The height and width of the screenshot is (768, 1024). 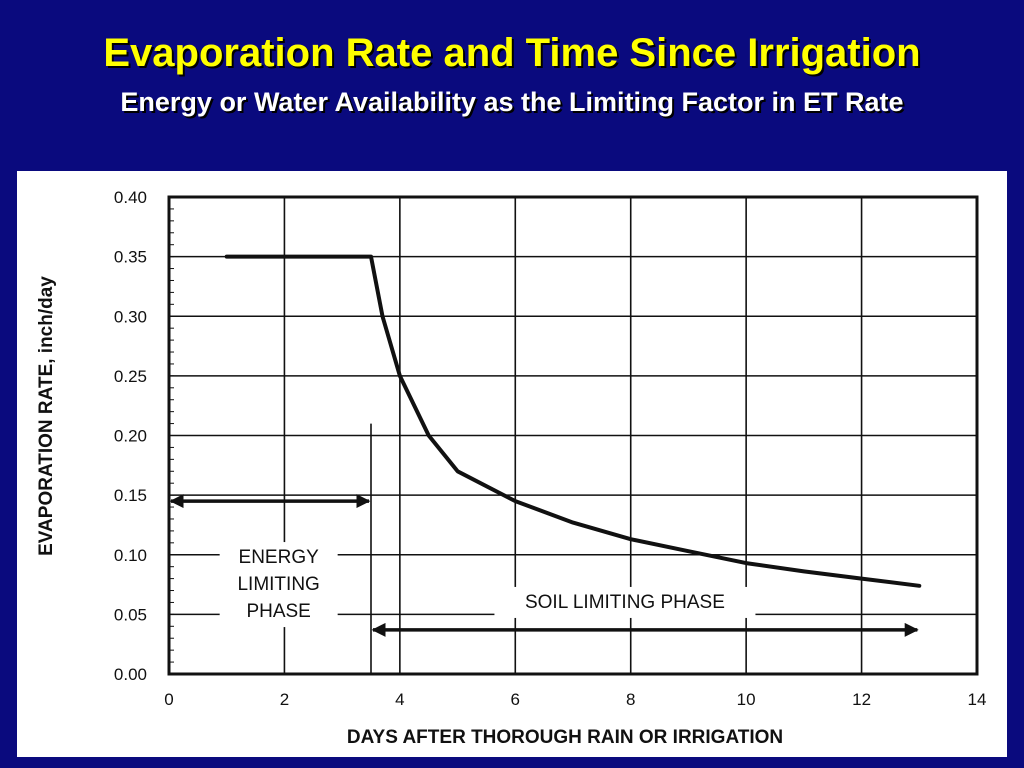 I want to click on energy-phase-label: ENERGY, so click(x=279, y=557).